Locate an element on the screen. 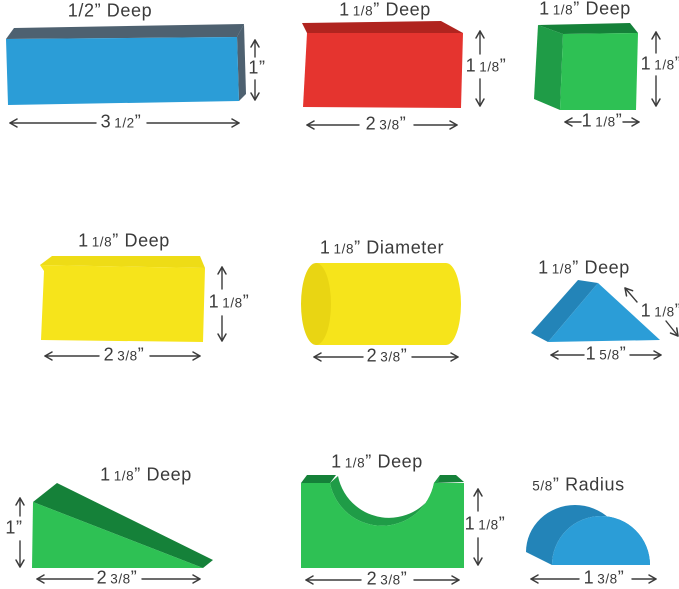 The image size is (679, 589). red-block-dim-arrows is located at coordinates (395, 80).